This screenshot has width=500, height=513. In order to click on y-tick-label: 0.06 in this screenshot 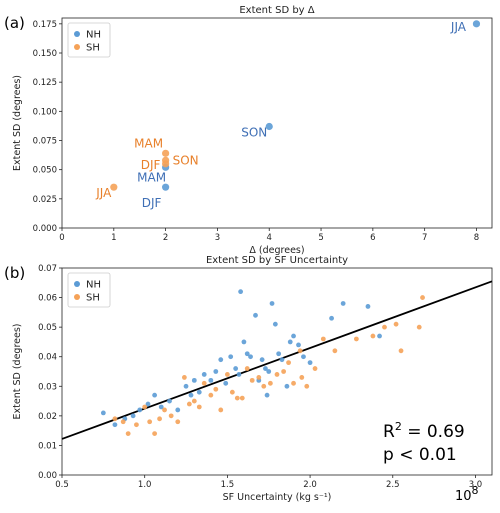, I will do `click(47, 299)`.